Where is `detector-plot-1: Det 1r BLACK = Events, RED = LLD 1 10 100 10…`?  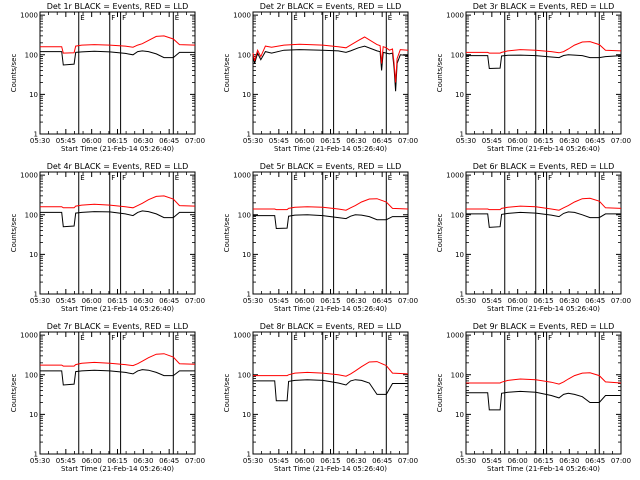
detector-plot-1: Det 1r BLACK = Events, RED = LLD 1 10 100 10… is located at coordinates (107, 77).